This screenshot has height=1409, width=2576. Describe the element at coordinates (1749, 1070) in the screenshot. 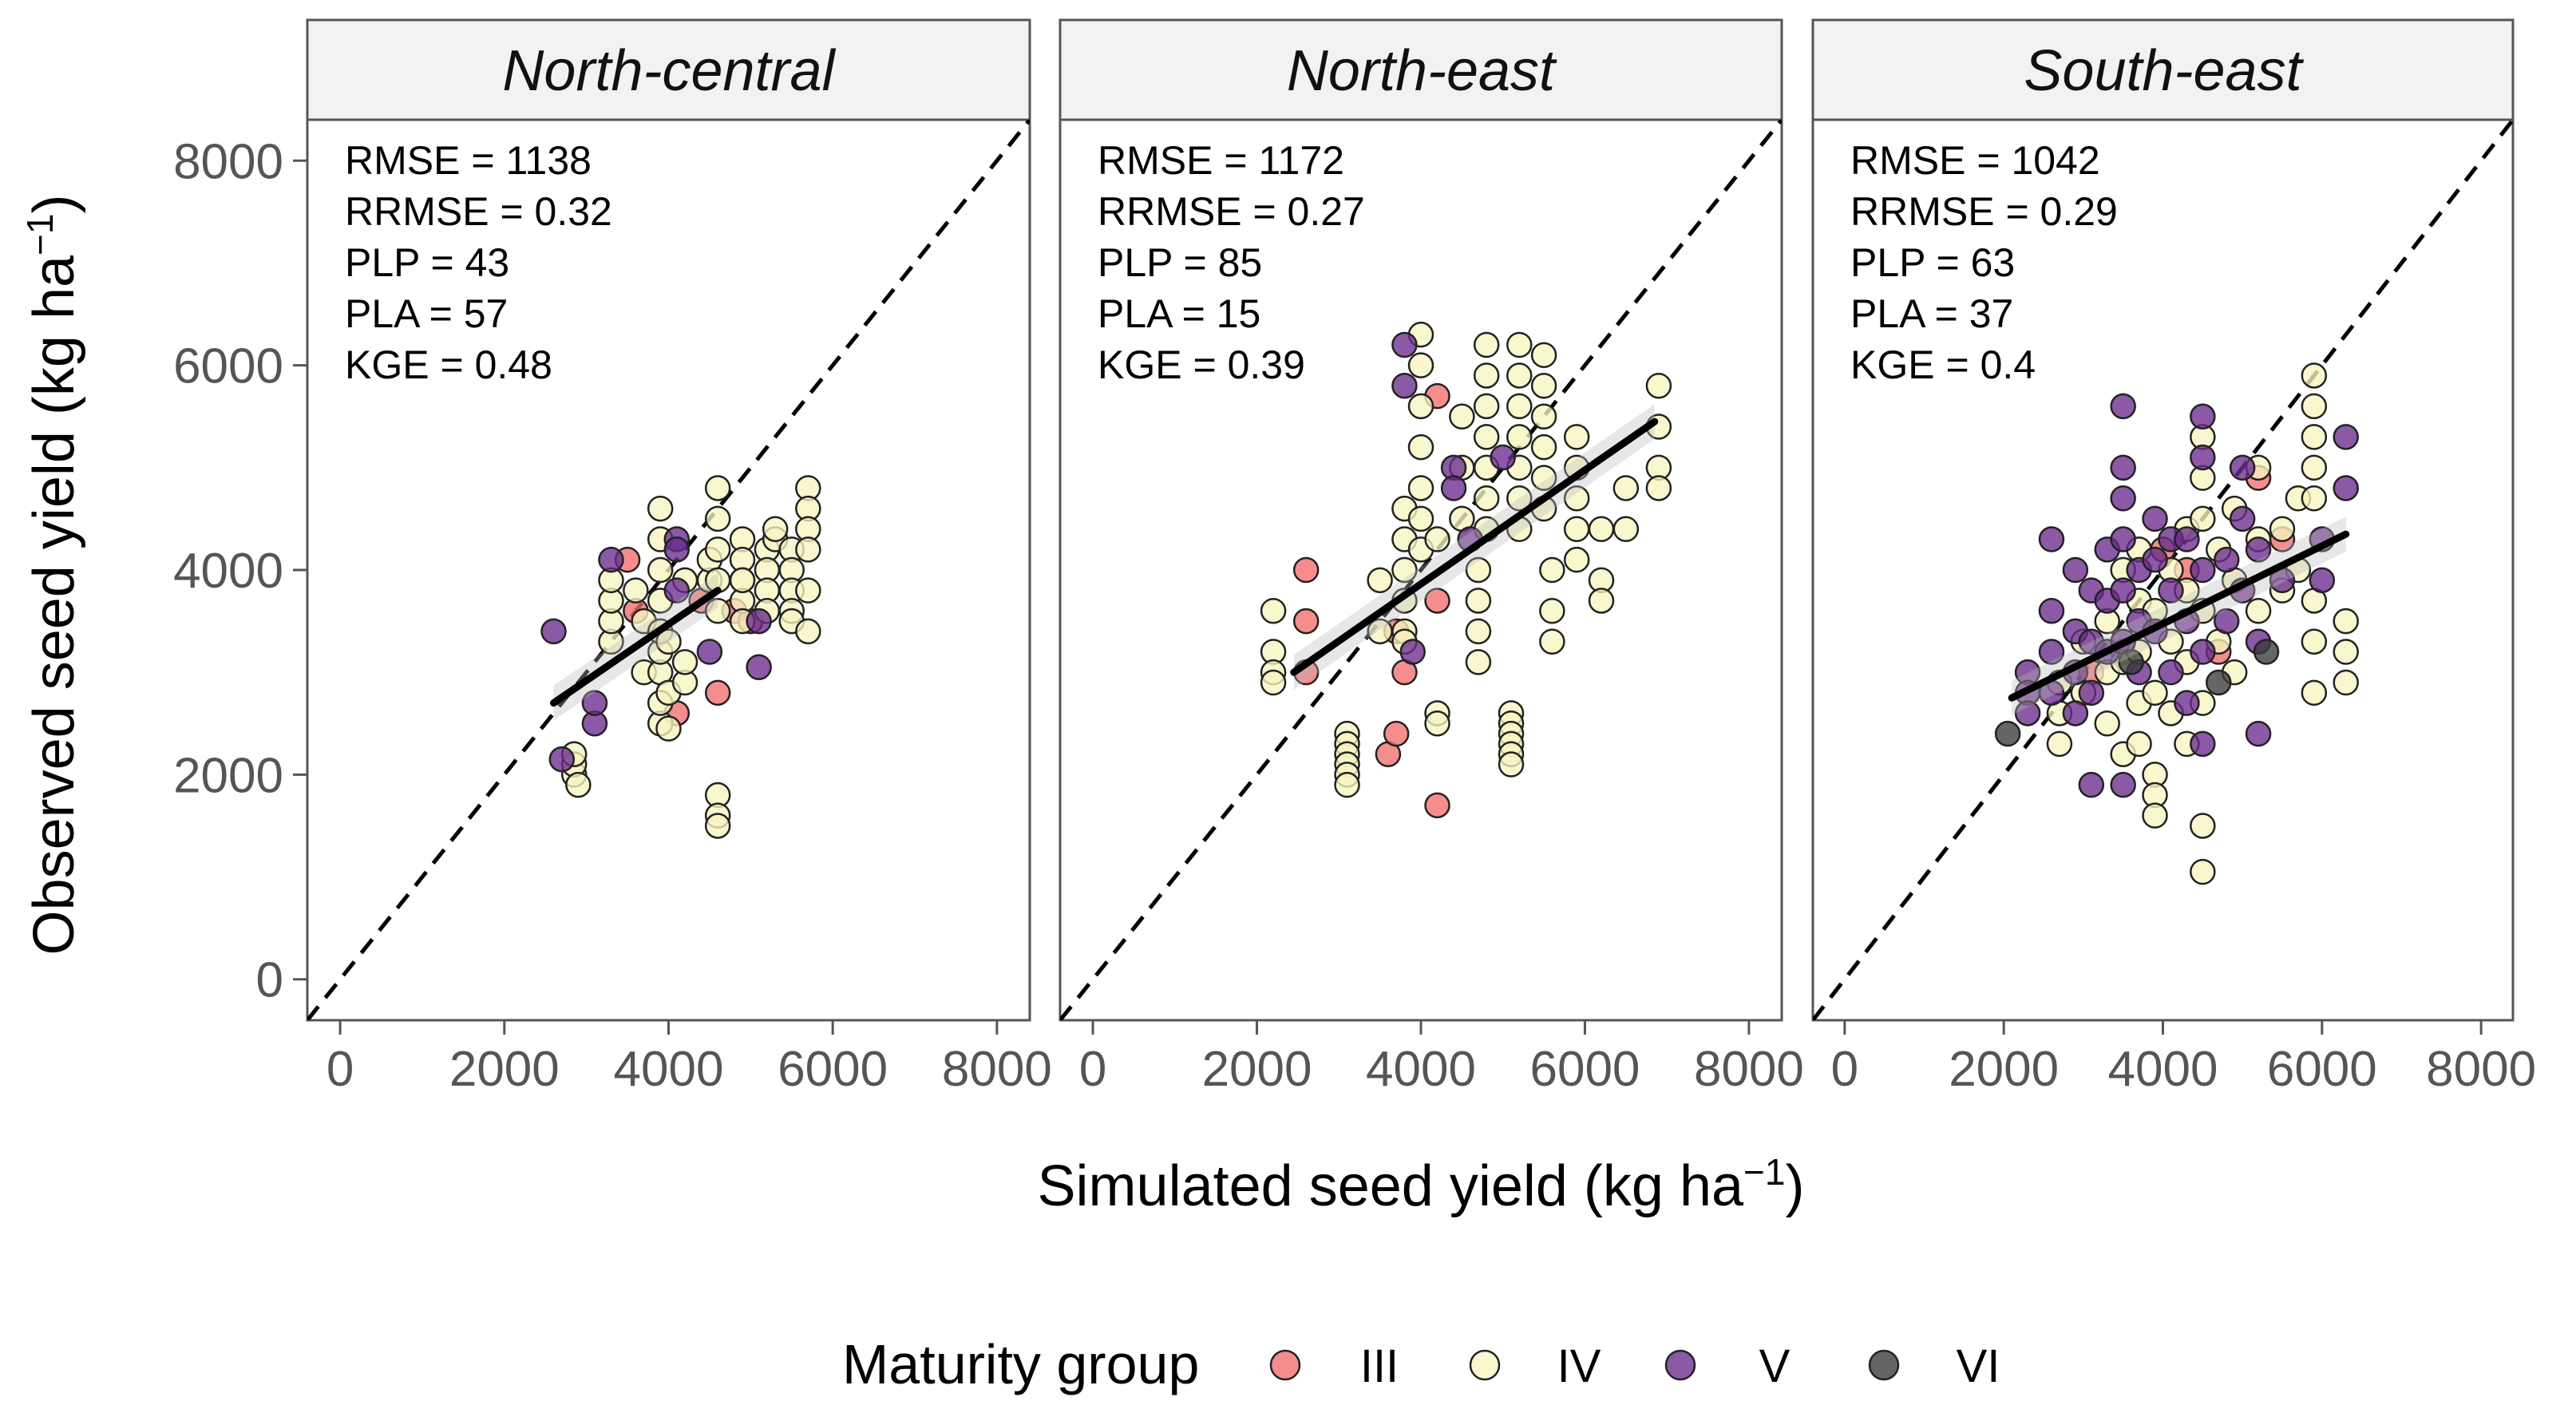

I see `x-tick-label: 8000` at that location.